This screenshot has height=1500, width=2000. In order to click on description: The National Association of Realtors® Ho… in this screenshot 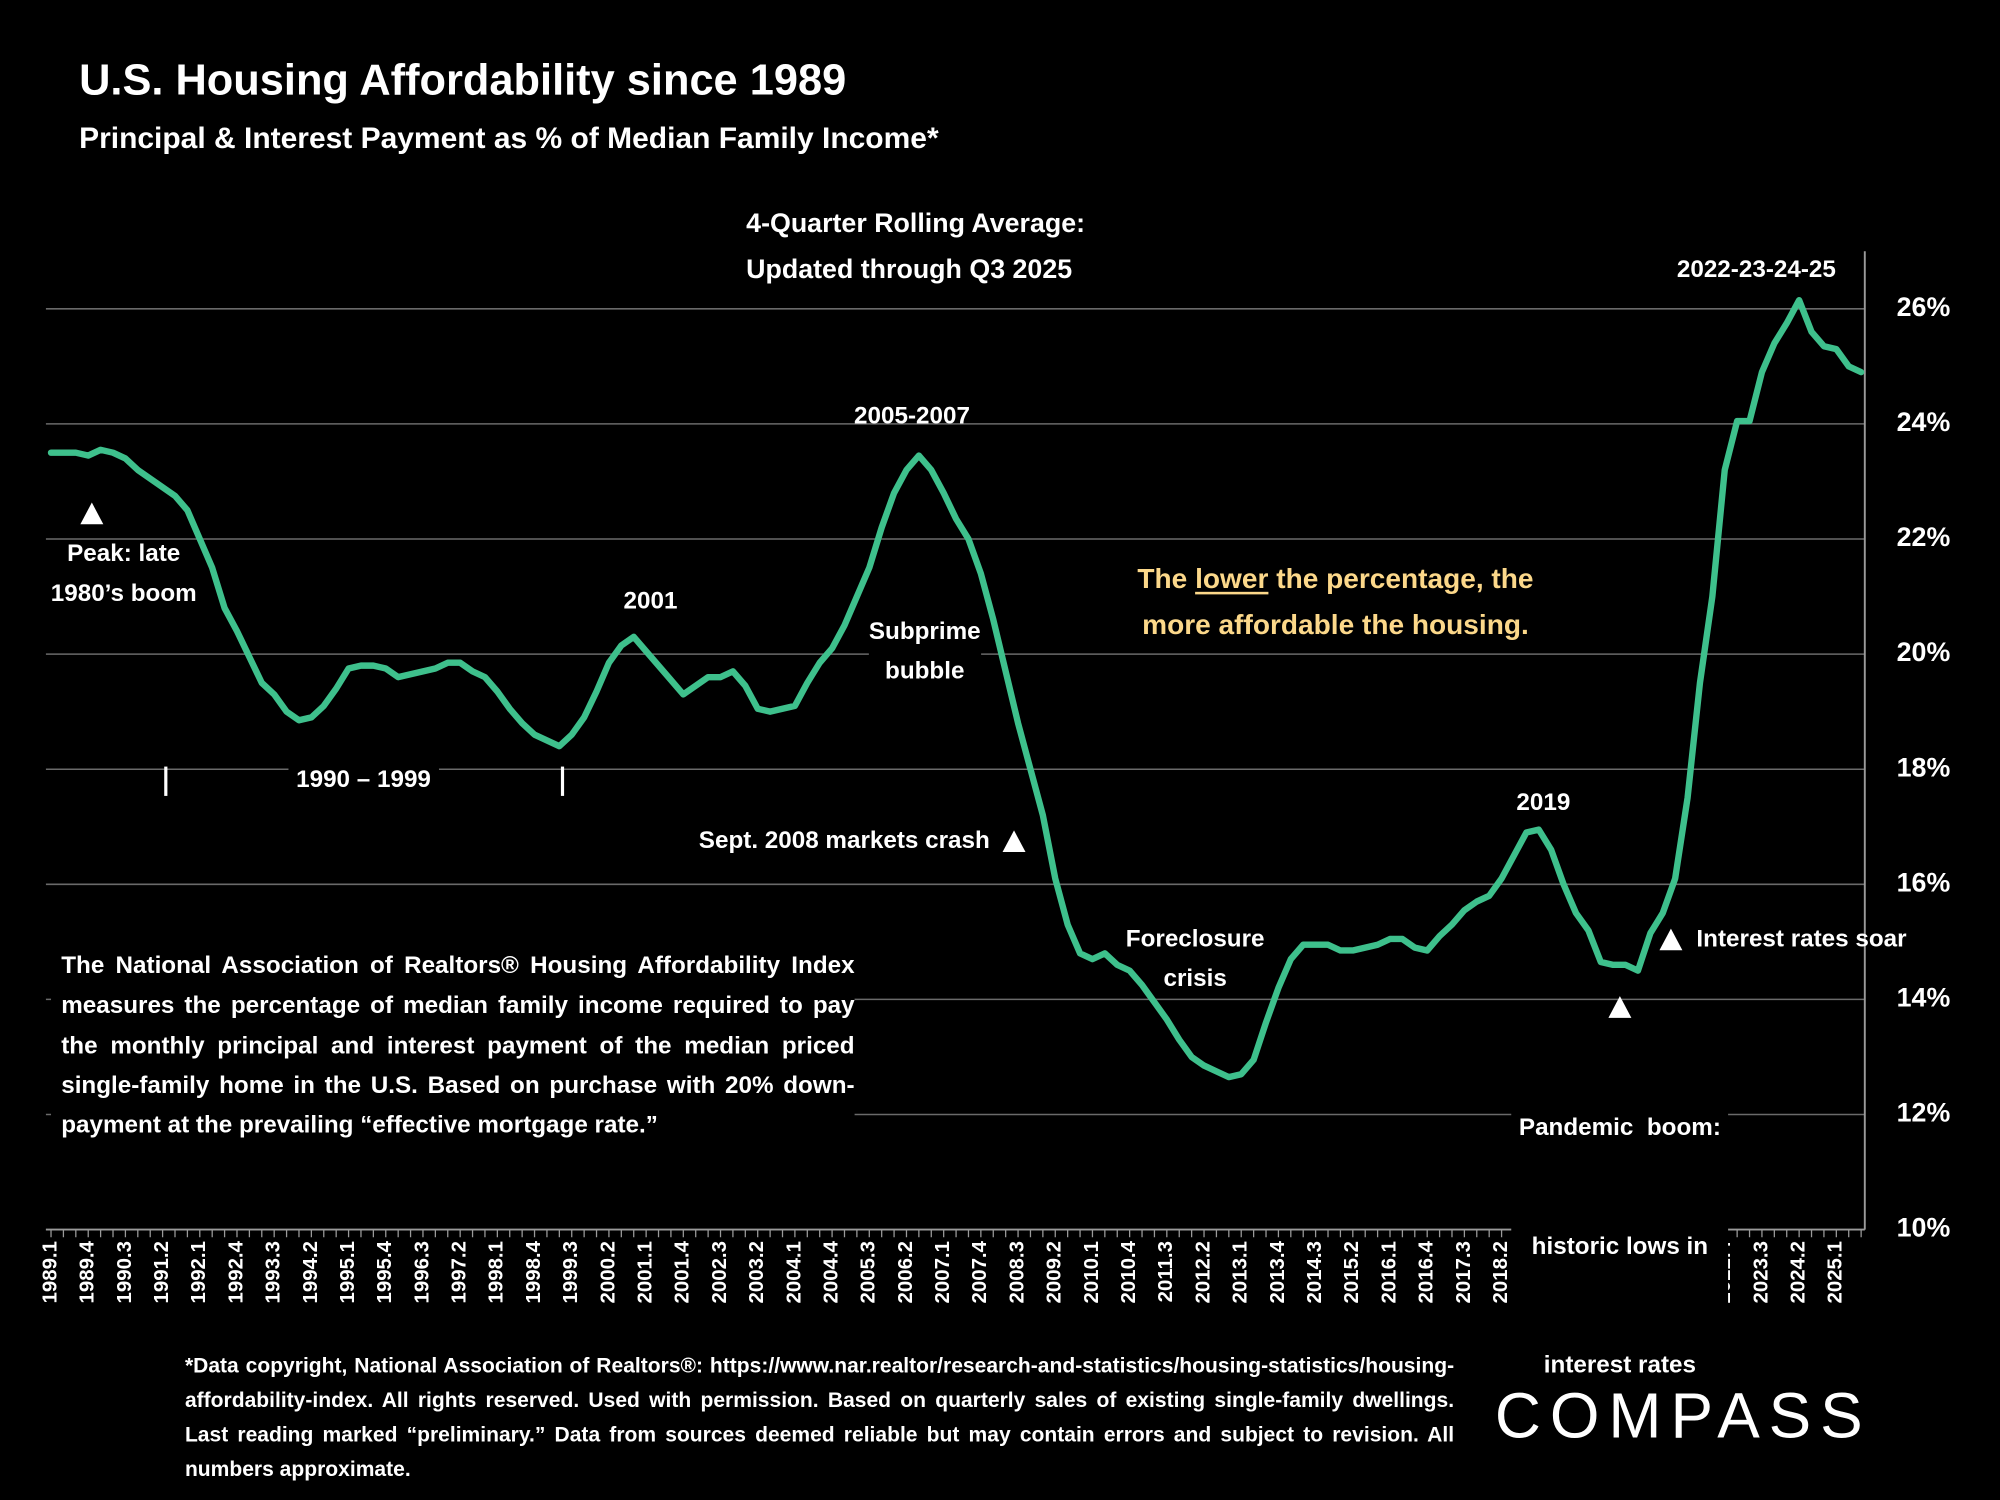, I will do `click(453, 1046)`.